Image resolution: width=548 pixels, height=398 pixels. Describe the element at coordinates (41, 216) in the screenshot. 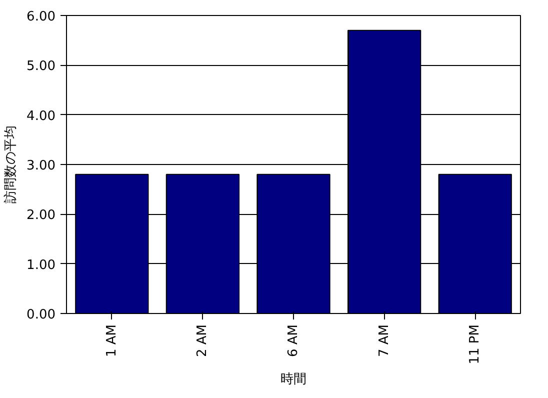

I see `y-tick-label: 2.00` at that location.